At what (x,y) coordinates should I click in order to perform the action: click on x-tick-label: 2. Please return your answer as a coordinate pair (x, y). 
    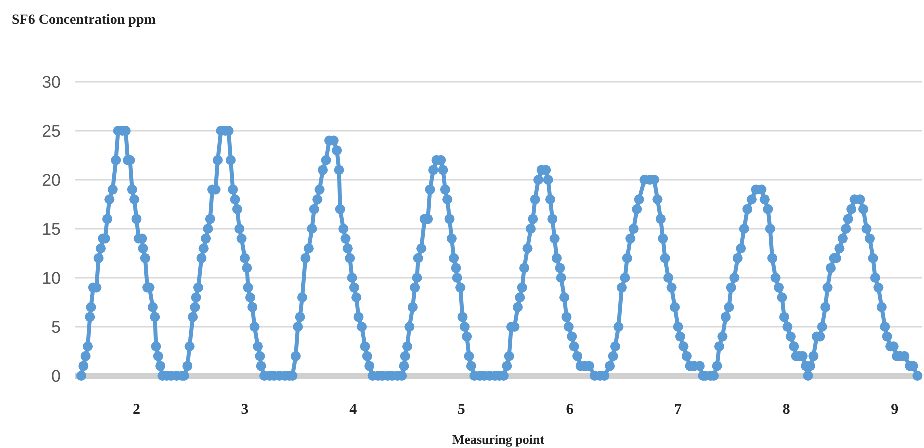
    Looking at the image, I should click on (136, 410).